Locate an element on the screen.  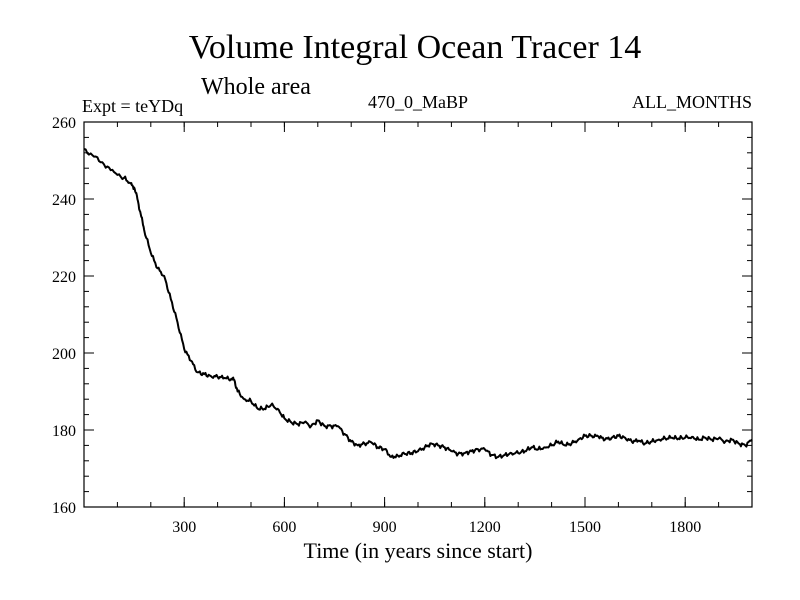
x-tick-label: 300 is located at coordinates (184, 527).